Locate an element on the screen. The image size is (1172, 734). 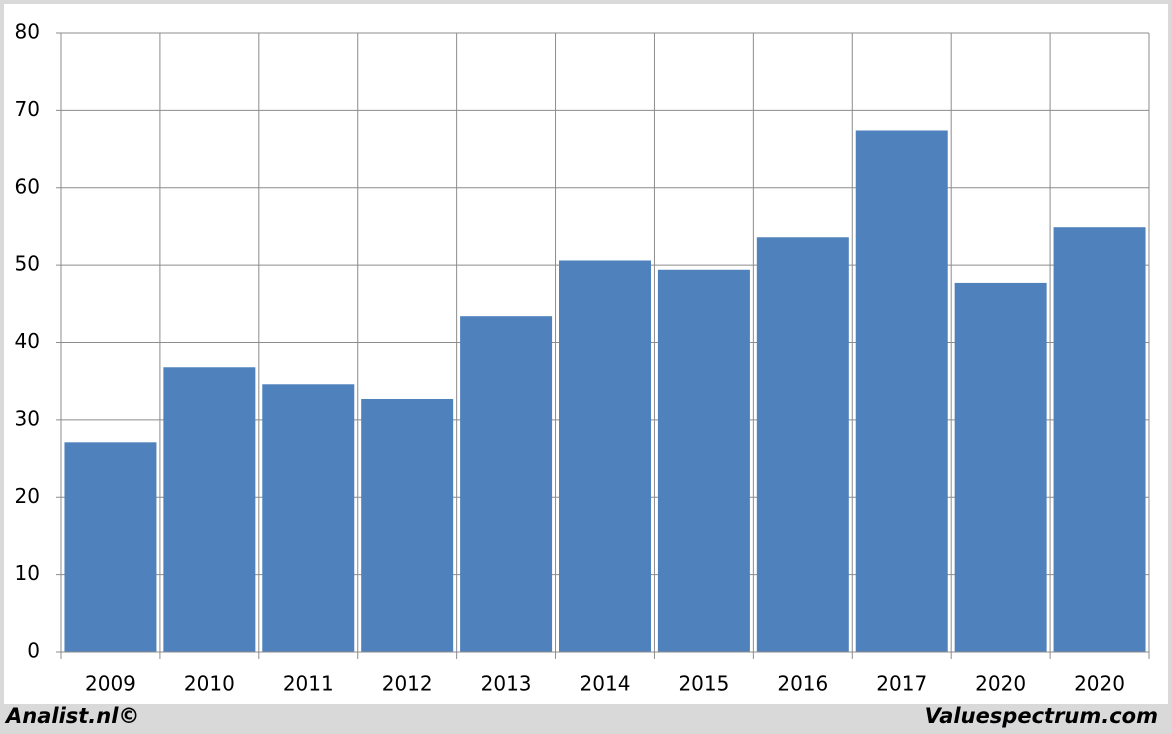
footer-right: Valuespectrum.com is located at coordinates (1041, 716).